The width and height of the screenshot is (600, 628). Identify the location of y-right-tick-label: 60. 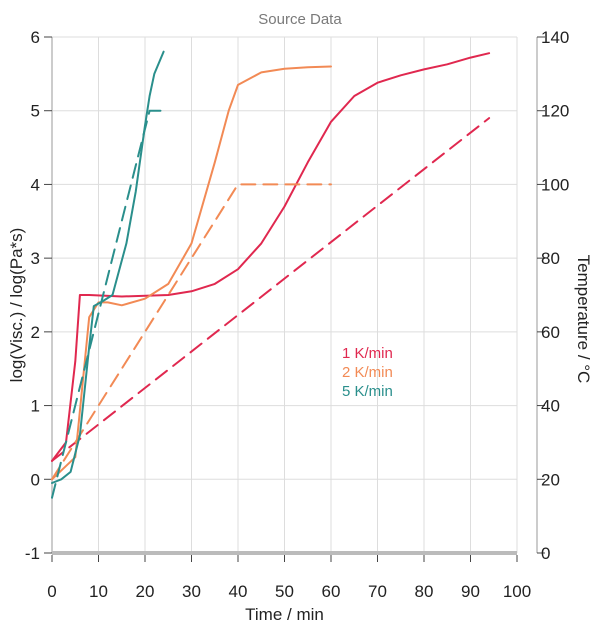
(550, 332).